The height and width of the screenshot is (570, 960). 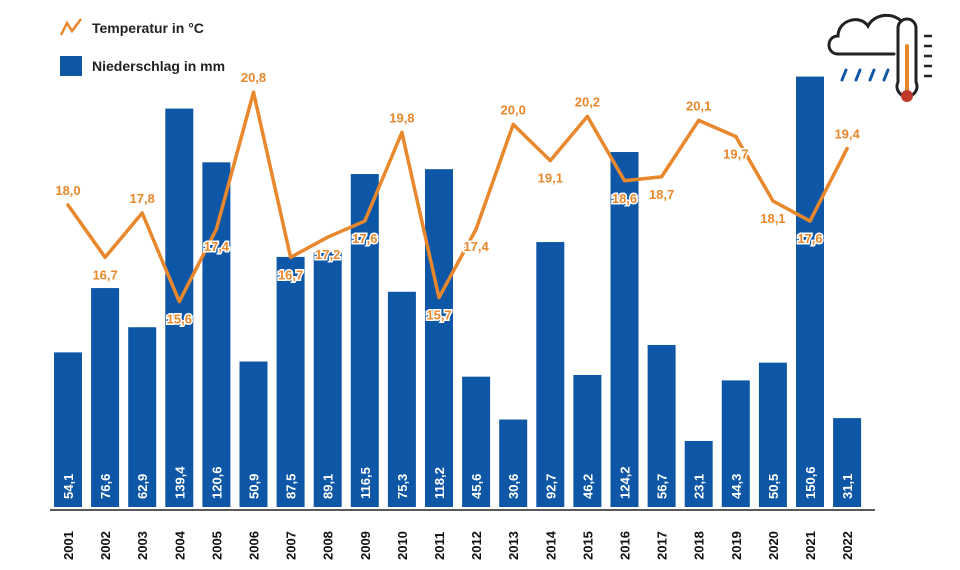 What do you see at coordinates (67, 190) in the screenshot?
I see `temperature-label: 18,0` at bounding box center [67, 190].